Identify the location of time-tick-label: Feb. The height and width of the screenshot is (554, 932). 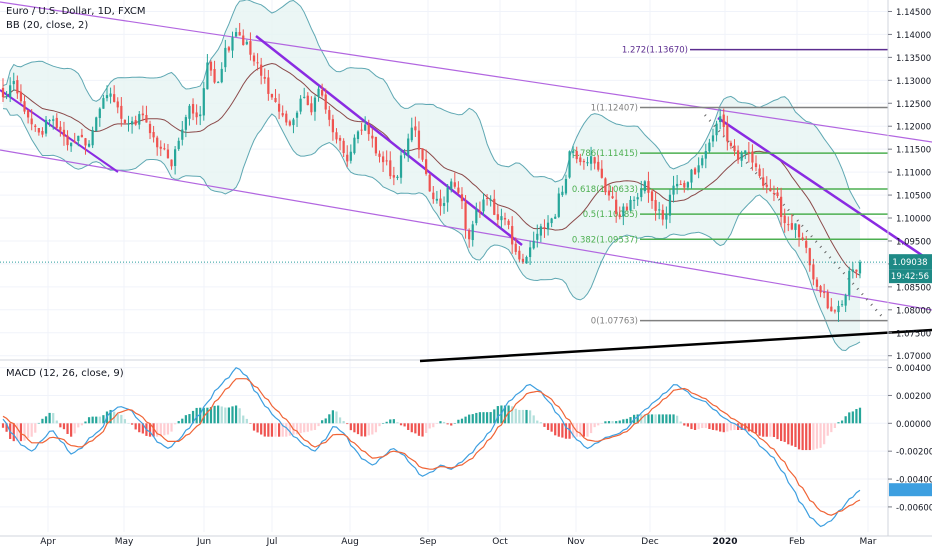
(797, 542).